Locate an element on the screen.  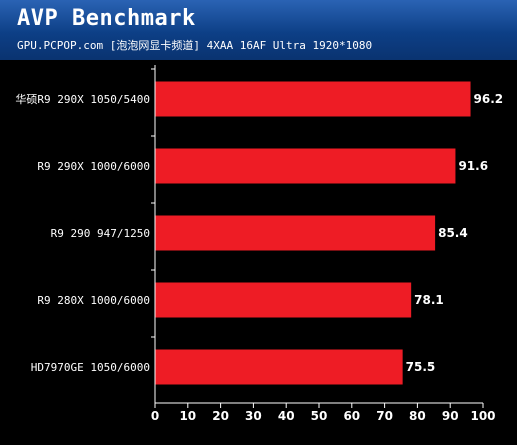
value-label: 96.2 is located at coordinates (489, 99).